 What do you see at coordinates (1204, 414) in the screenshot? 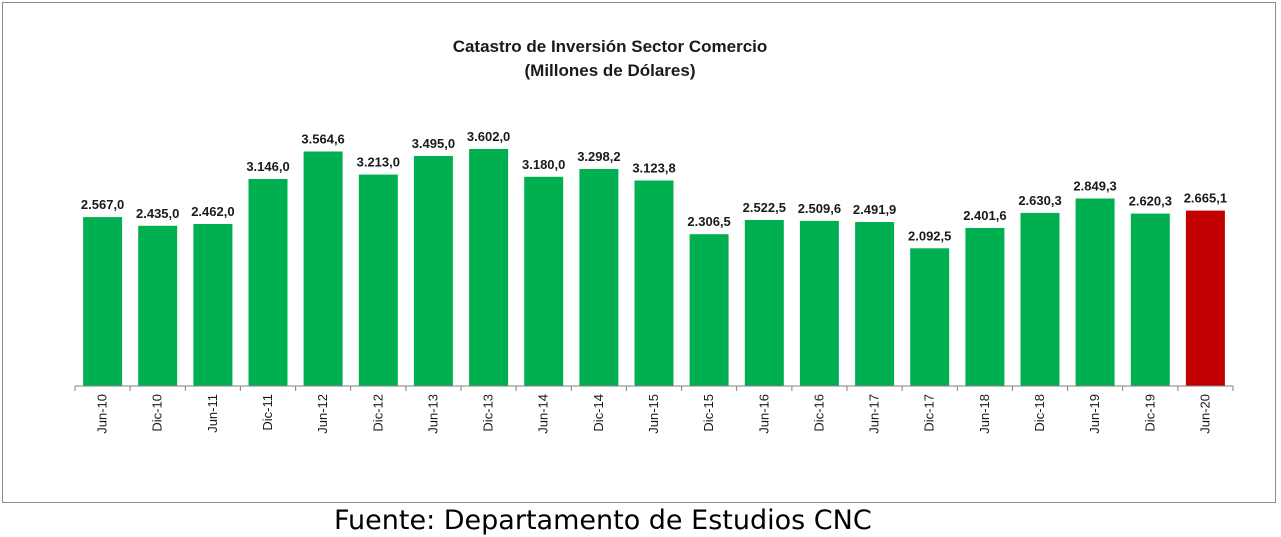
I see `x-tick-label: Jun-20` at bounding box center [1204, 414].